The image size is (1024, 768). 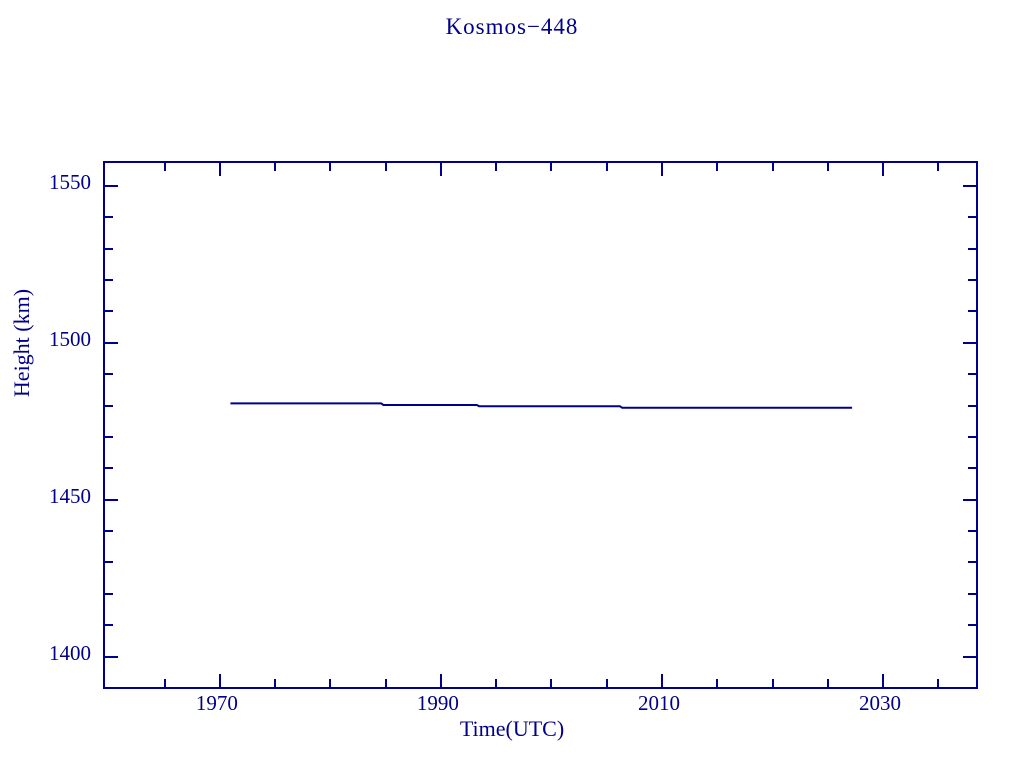 What do you see at coordinates (880, 703) in the screenshot?
I see `x-axis-tick-label: 2030` at bounding box center [880, 703].